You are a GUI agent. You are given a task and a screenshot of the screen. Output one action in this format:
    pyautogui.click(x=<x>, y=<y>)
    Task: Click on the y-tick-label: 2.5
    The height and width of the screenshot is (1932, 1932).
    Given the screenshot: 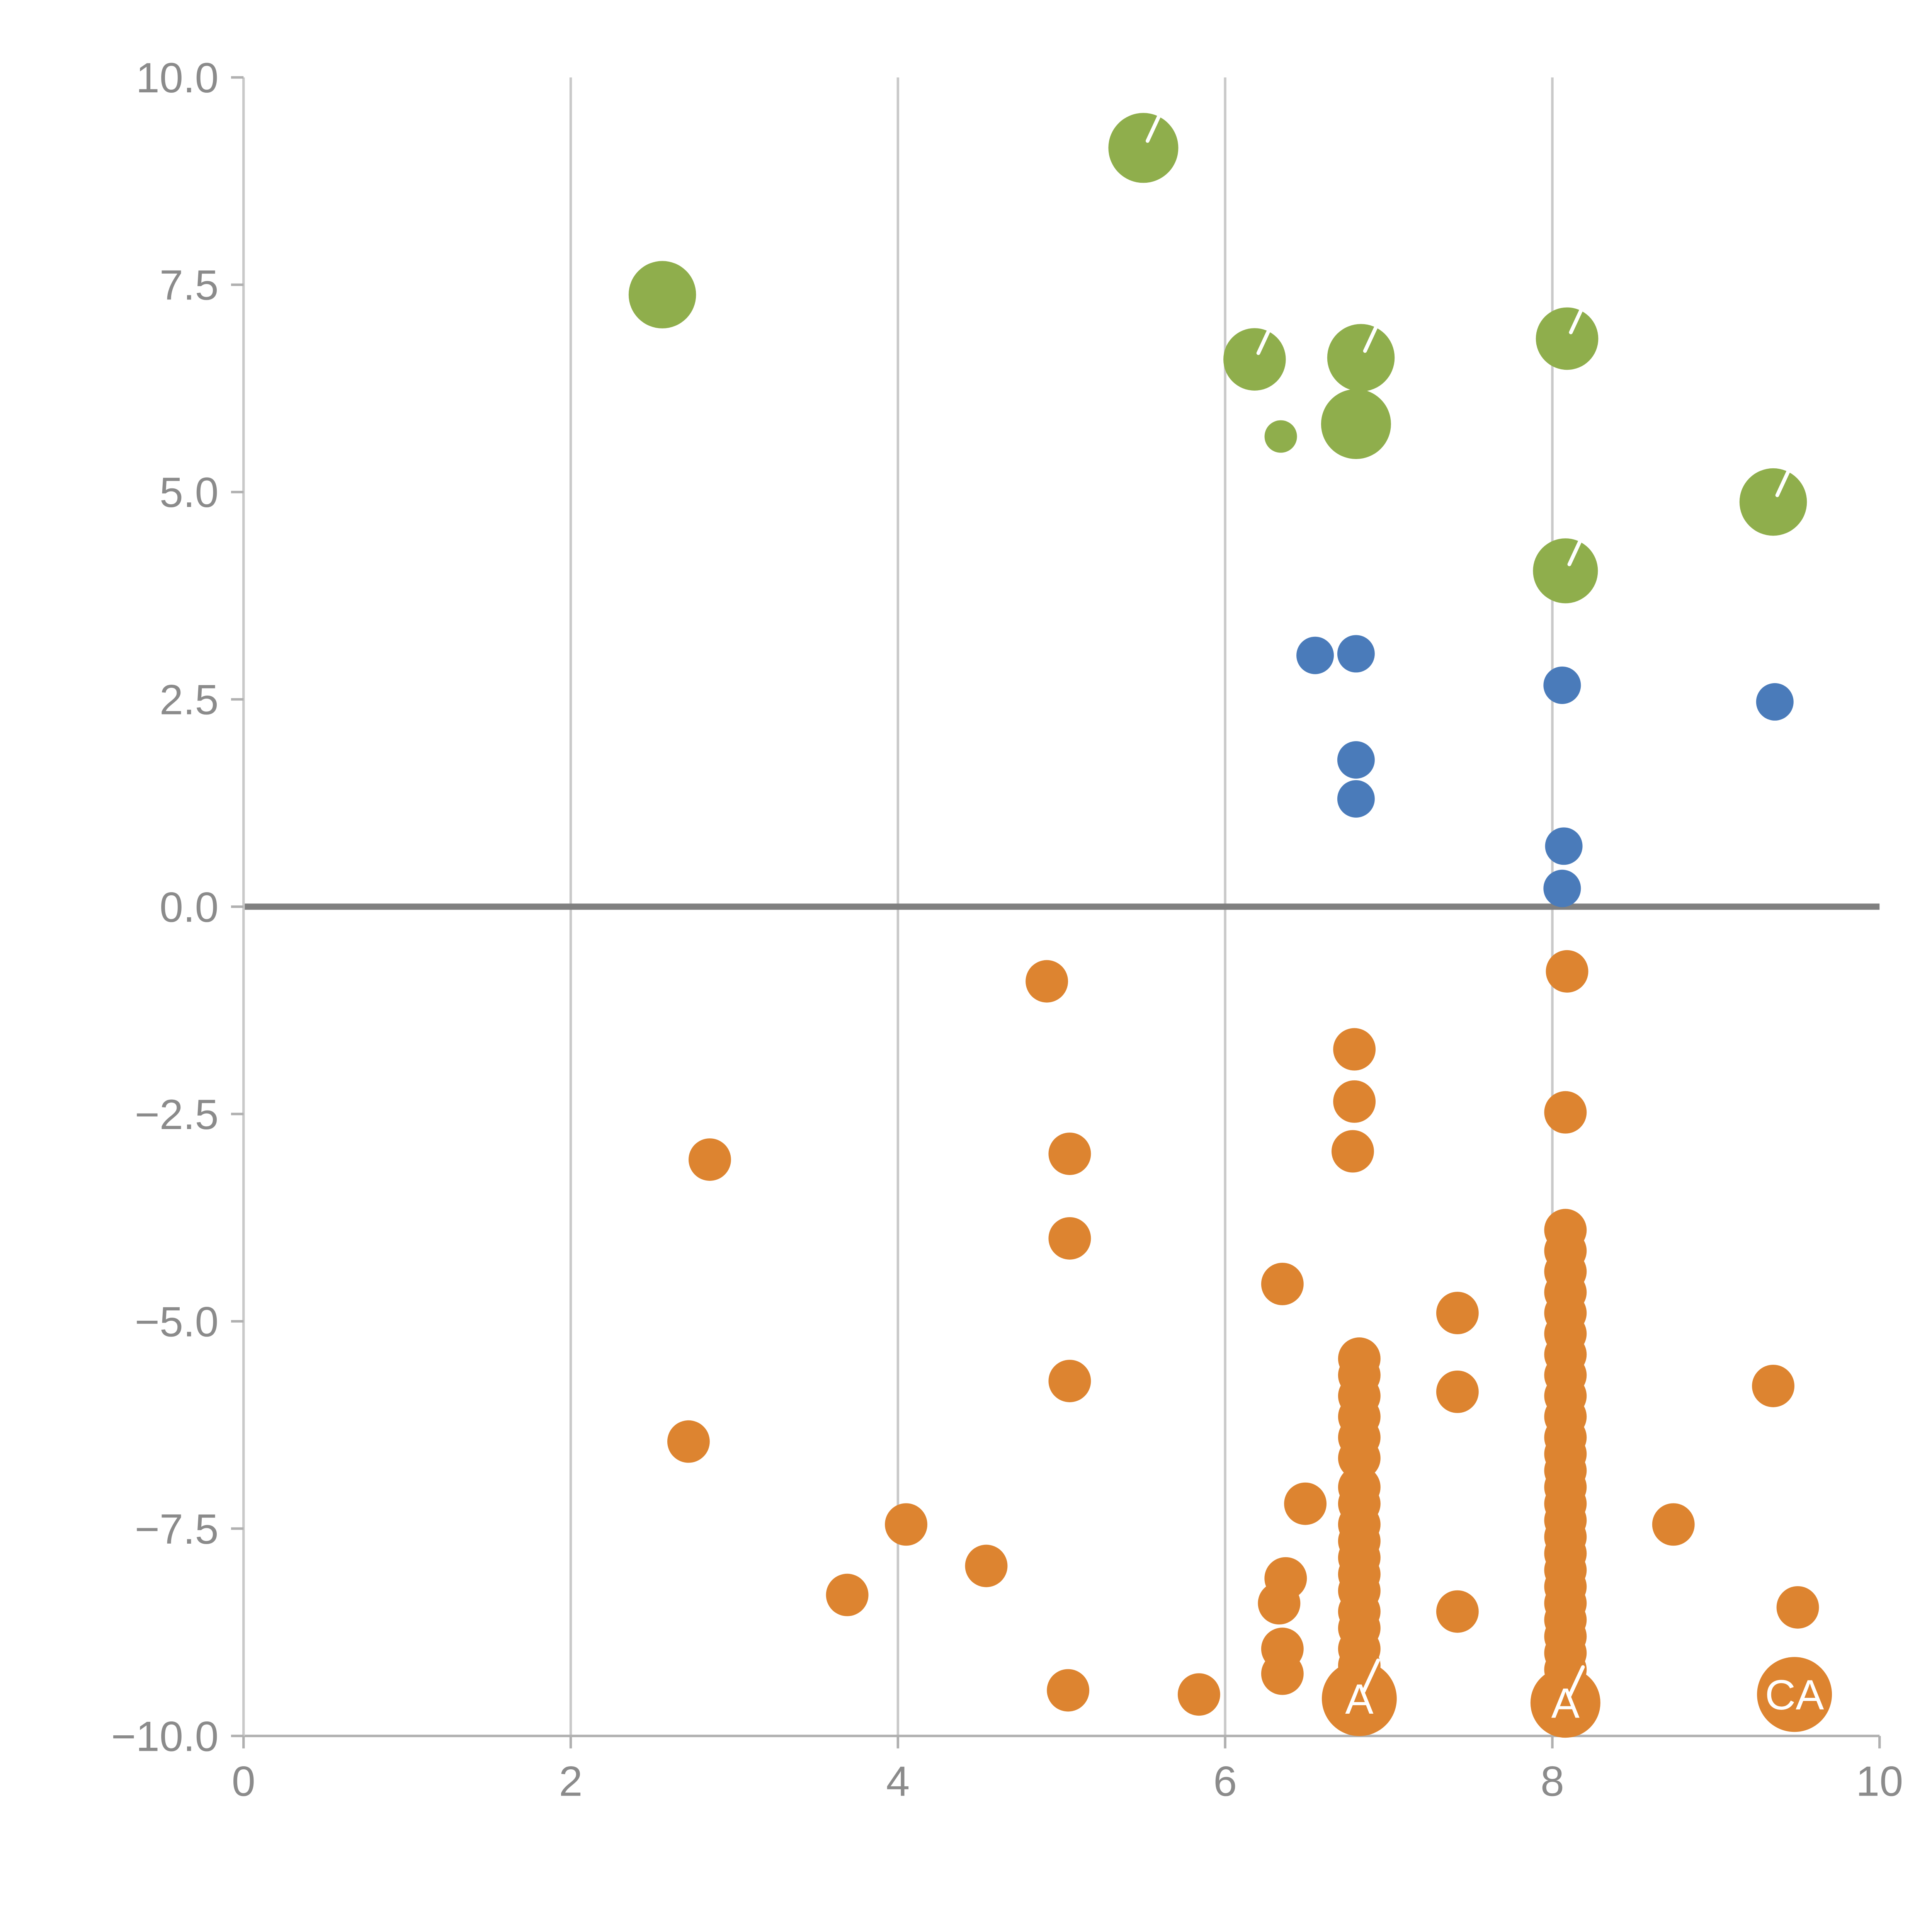 What is the action you would take?
    pyautogui.click(x=190, y=701)
    